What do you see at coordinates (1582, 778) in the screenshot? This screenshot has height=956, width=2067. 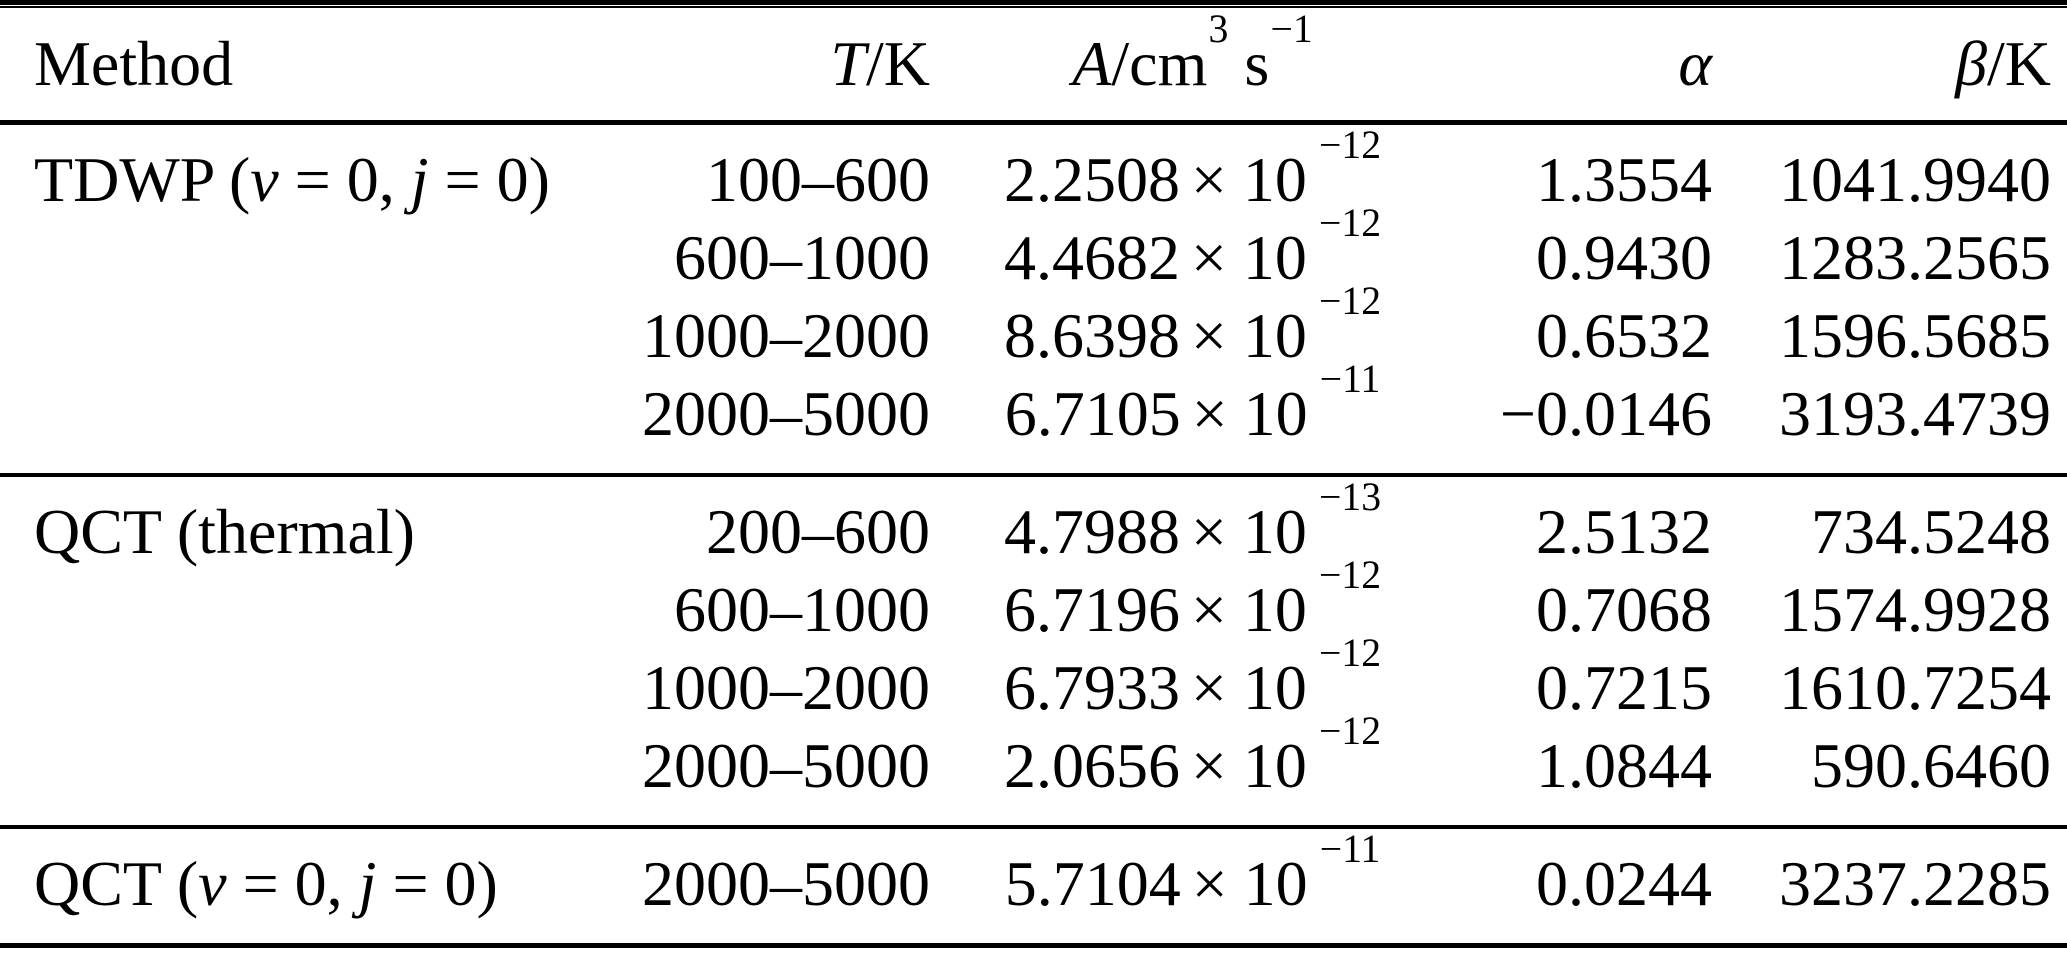 I see `cell-alpha-value: 1.0844` at bounding box center [1582, 778].